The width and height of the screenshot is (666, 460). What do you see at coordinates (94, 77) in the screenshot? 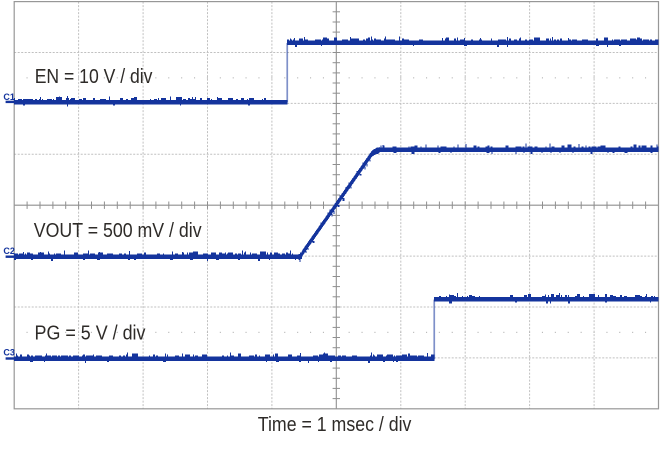
I see `svg-text: EN = 10 V / div` at bounding box center [94, 77].